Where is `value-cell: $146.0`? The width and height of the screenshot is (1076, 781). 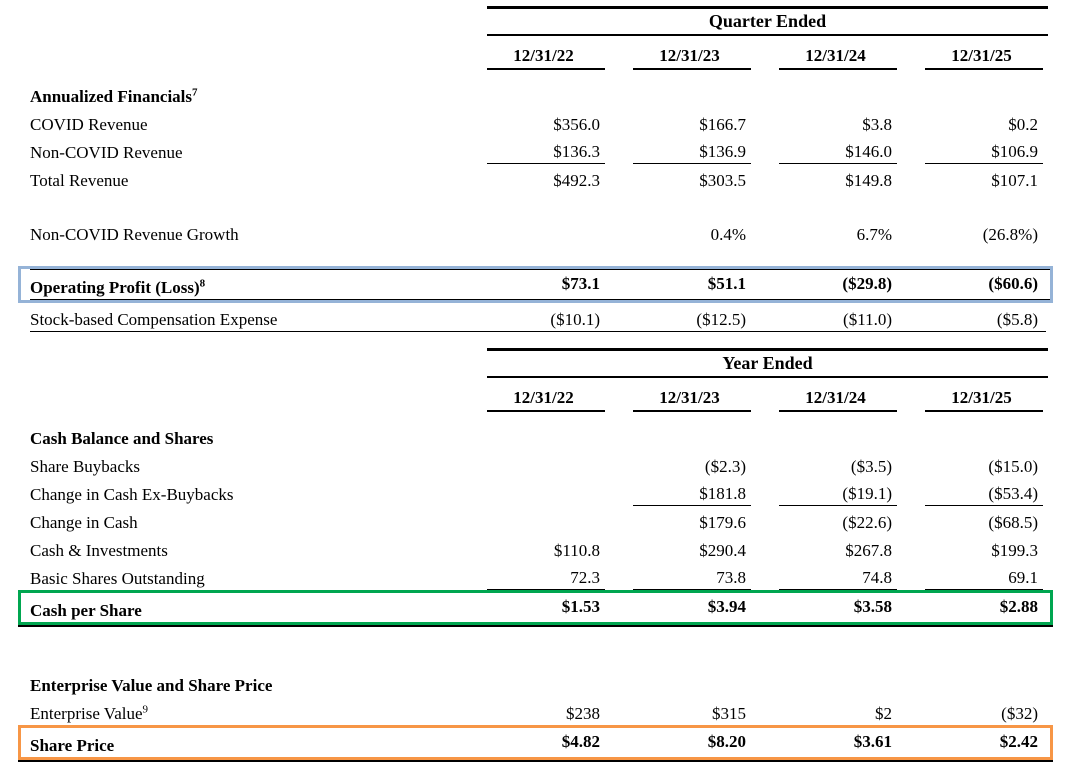
value-cell: $146.0 is located at coordinates (838, 153).